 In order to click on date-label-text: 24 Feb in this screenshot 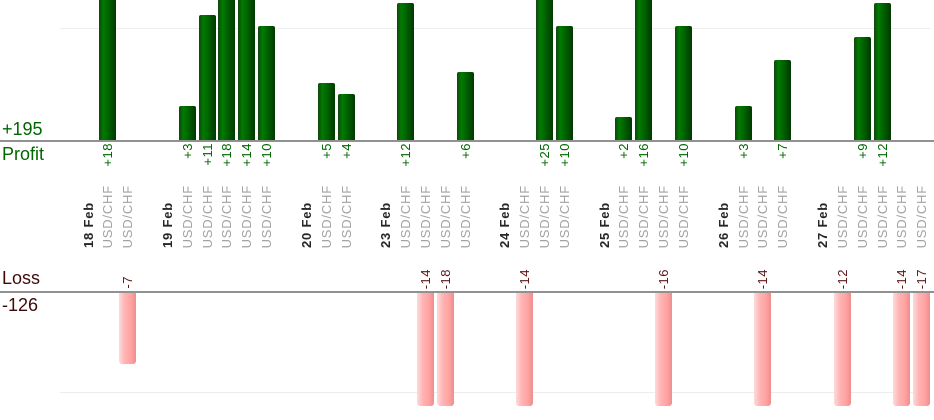, I will do `click(505, 225)`.